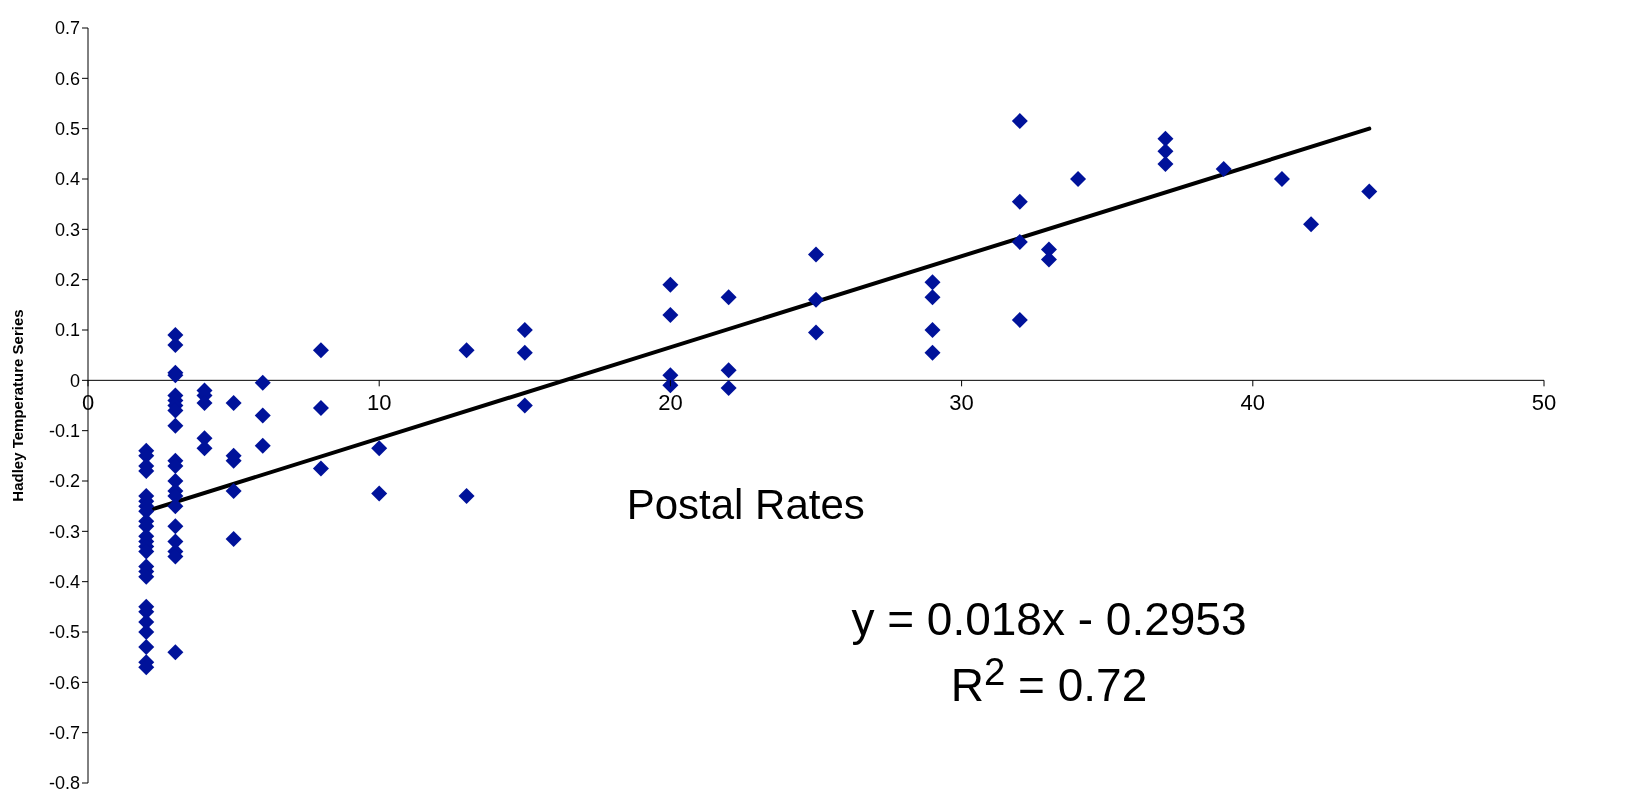 The width and height of the screenshot is (1632, 812). What do you see at coordinates (64, 431) in the screenshot?
I see `y-tick-label: -0.1` at bounding box center [64, 431].